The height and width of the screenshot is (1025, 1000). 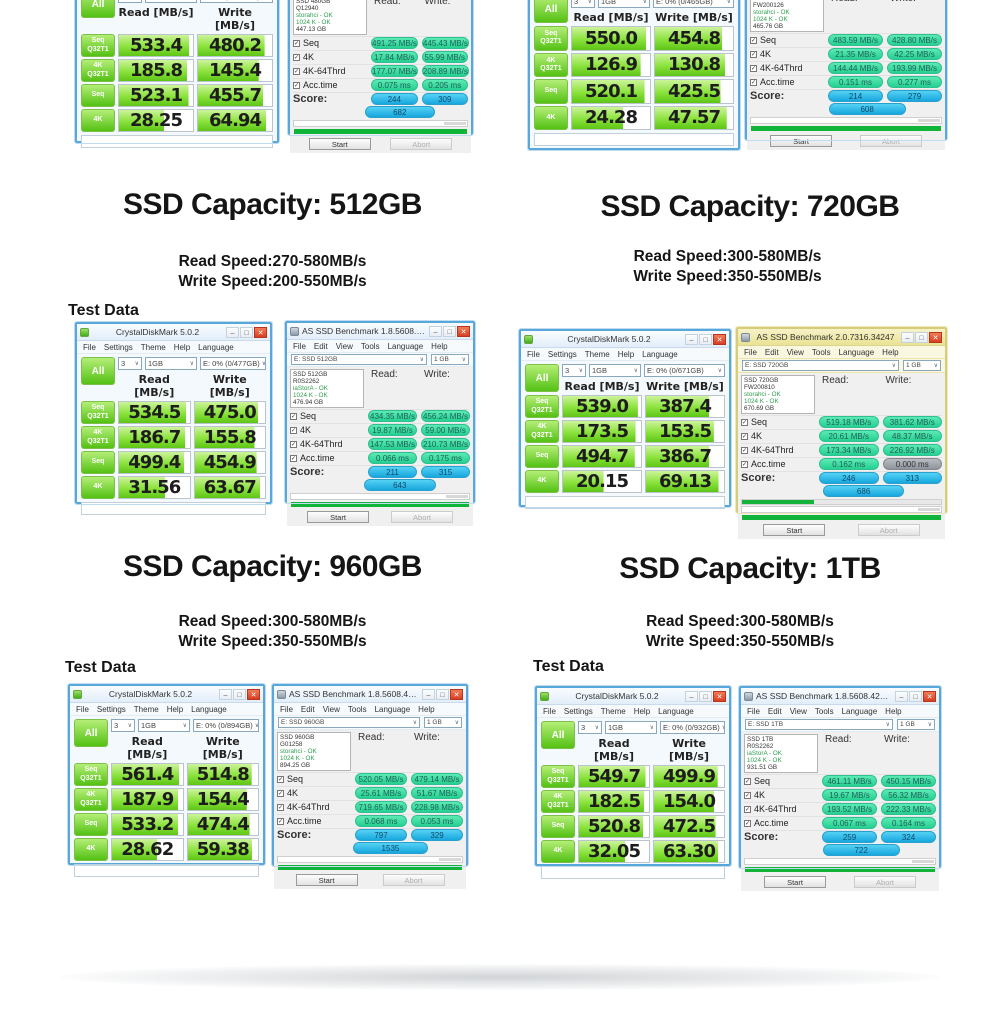 What do you see at coordinates (819, 724) in the screenshot?
I see `drive-combo: E: SSD 1TB ∨` at bounding box center [819, 724].